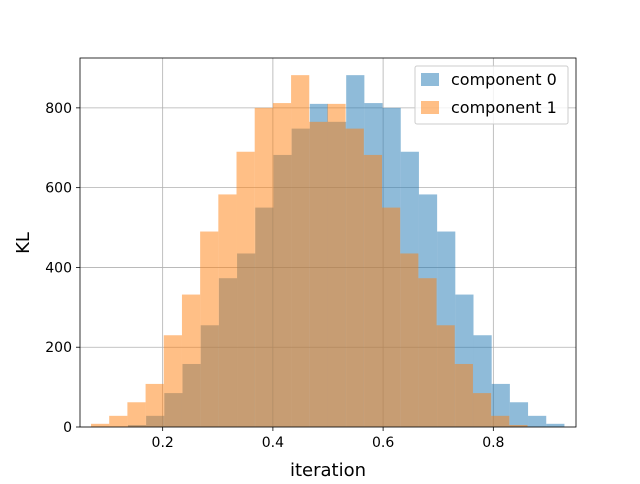 The height and width of the screenshot is (484, 640). I want to click on legend: component 0 component 1, so click(491, 95).